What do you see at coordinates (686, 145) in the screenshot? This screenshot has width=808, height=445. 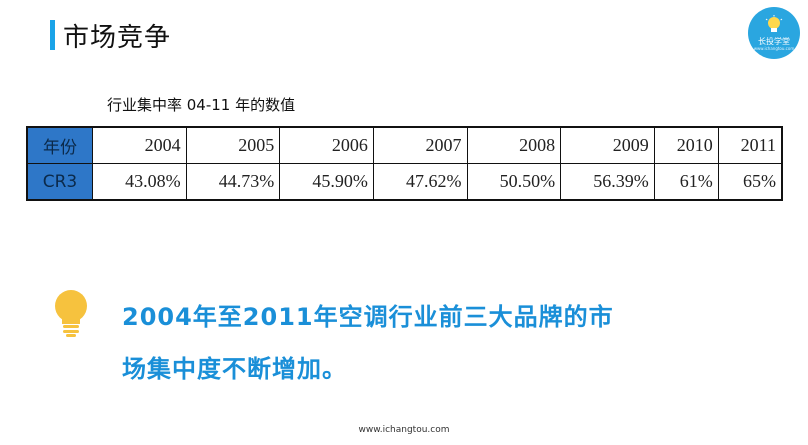 I see `year-cell: 2010` at bounding box center [686, 145].